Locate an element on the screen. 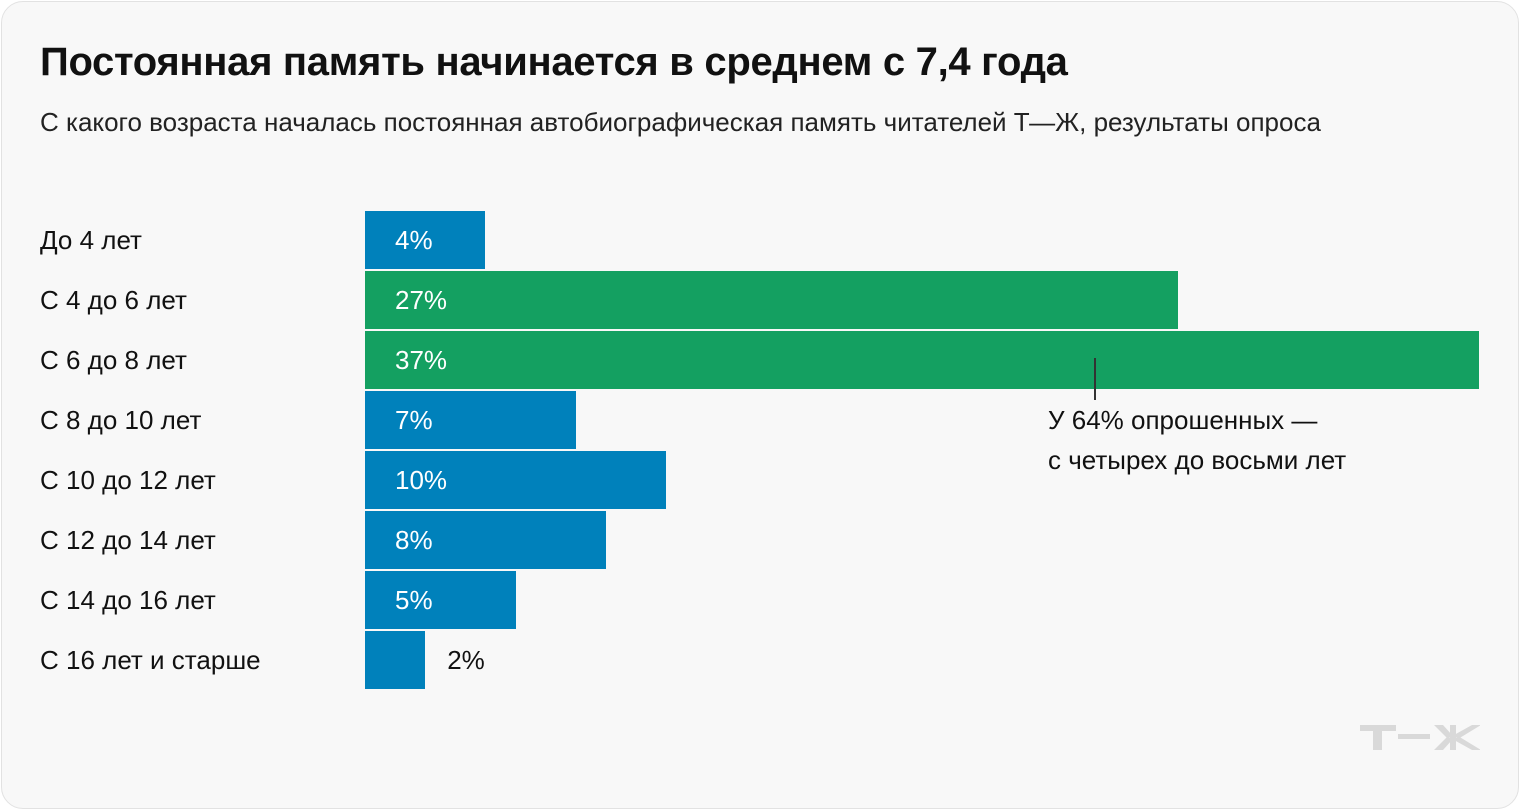 The width and height of the screenshot is (1520, 810). value-label: 5% is located at coordinates (414, 600).